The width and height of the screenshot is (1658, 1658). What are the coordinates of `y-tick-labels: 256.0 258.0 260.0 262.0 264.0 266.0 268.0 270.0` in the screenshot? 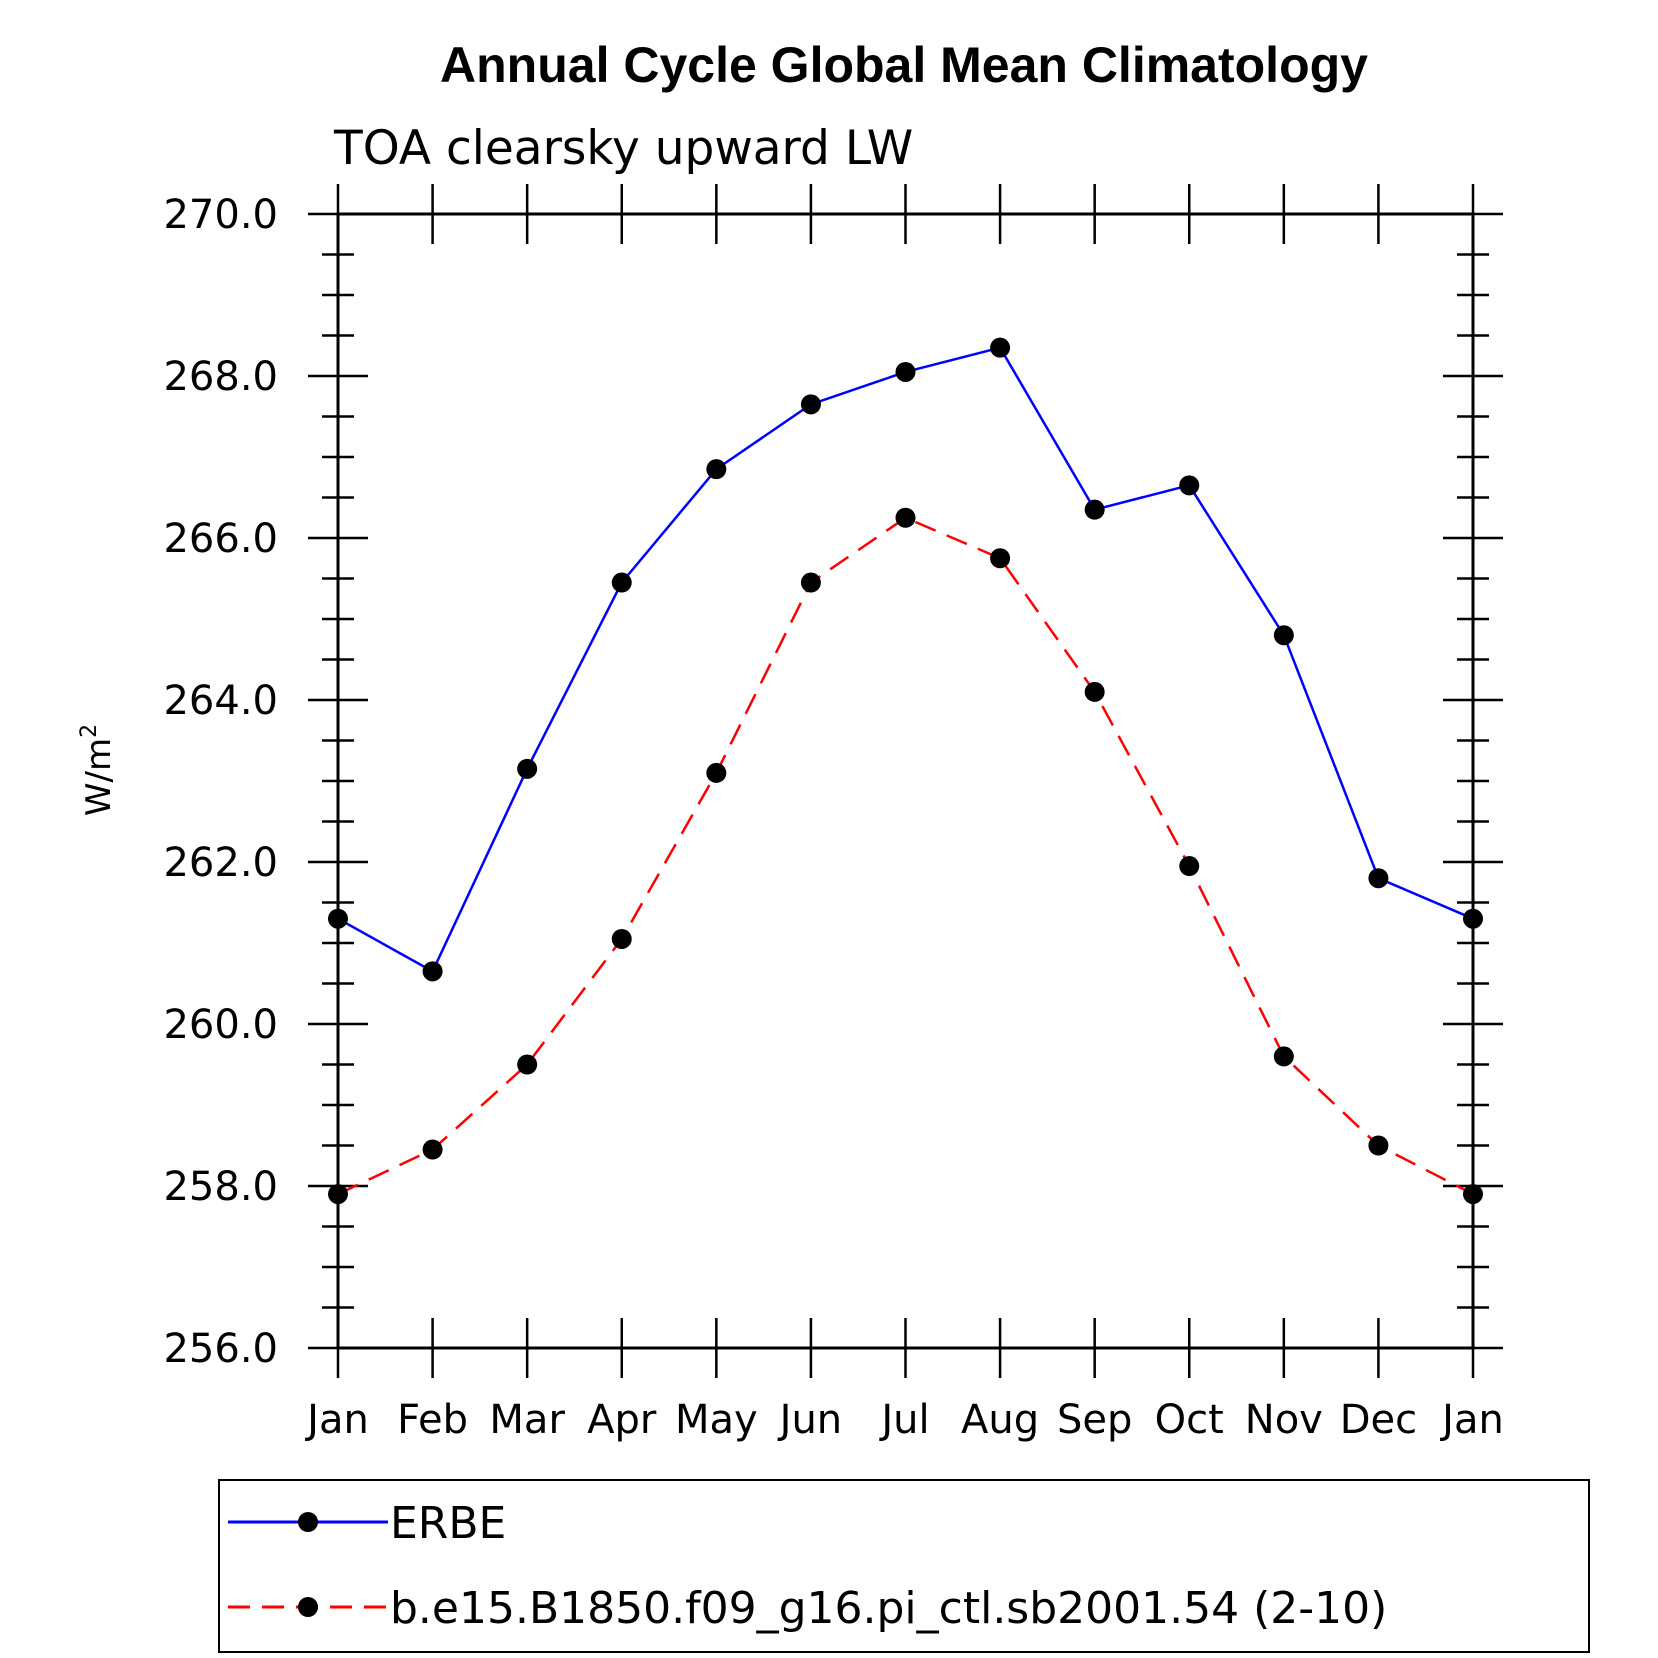 It's located at (220, 782).